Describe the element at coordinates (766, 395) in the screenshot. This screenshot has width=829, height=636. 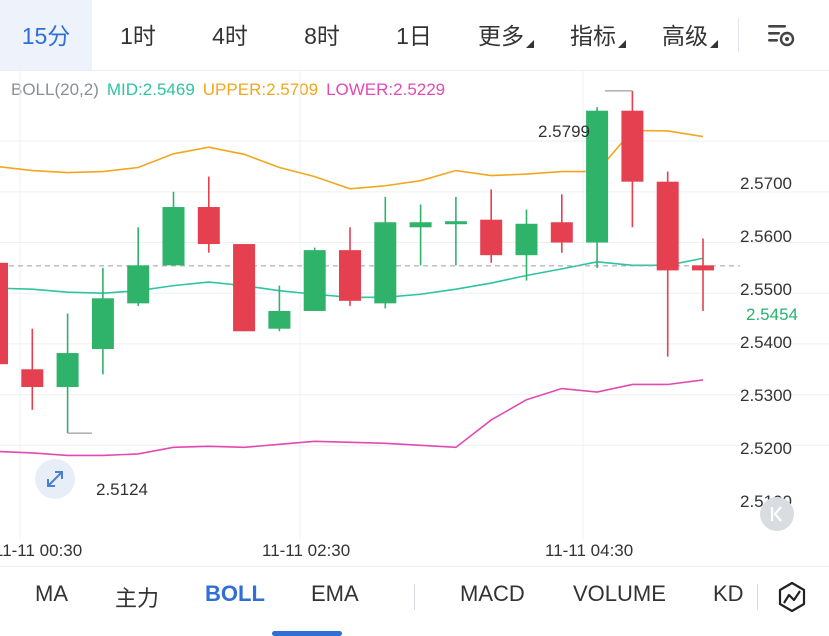
I see `price-tick: 2.5300` at that location.